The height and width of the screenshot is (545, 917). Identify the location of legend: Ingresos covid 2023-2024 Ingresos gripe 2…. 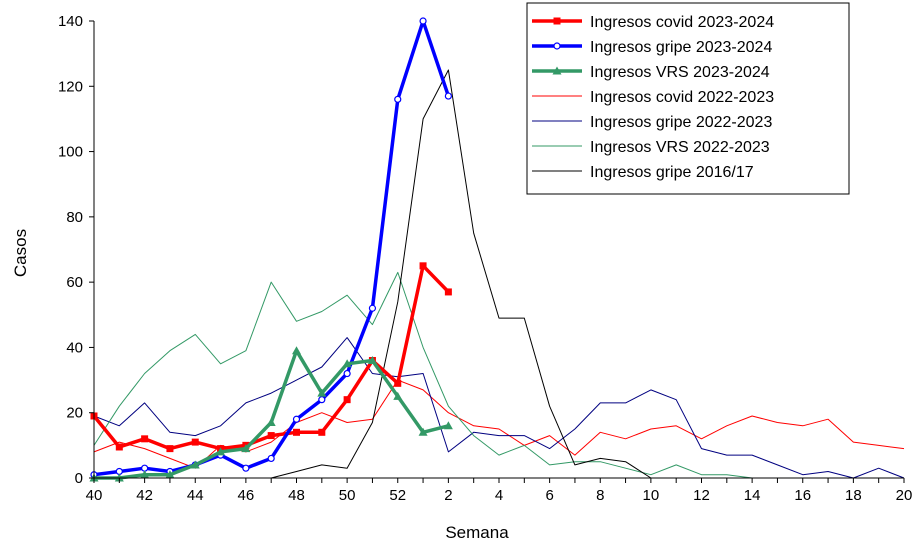
(688, 98).